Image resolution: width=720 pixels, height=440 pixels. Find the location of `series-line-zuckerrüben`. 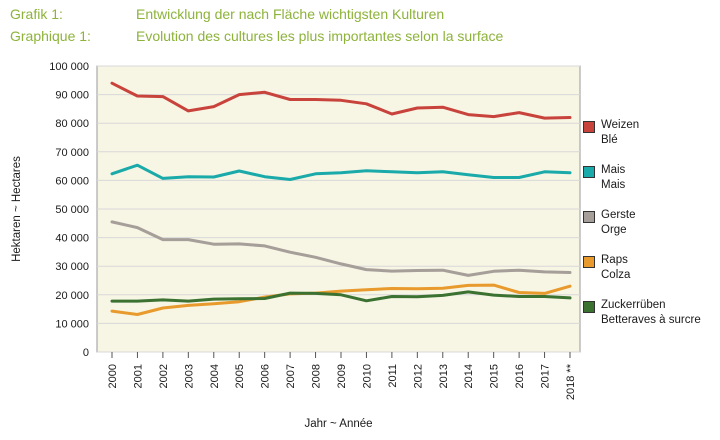

series-line-zuckerrüben is located at coordinates (341, 296).